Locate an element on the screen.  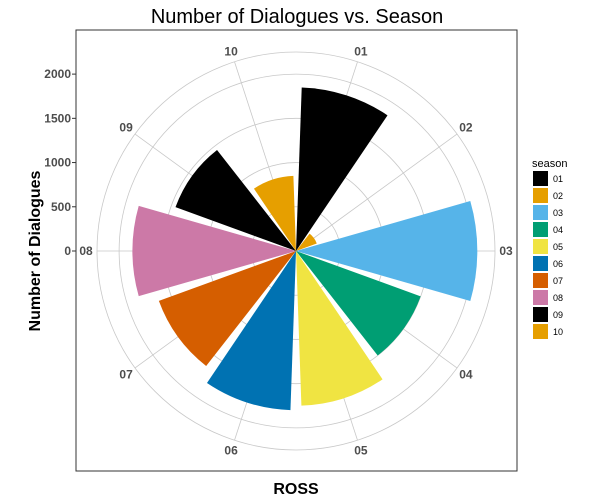
angle-label-03: 03 is located at coordinates (506, 251).